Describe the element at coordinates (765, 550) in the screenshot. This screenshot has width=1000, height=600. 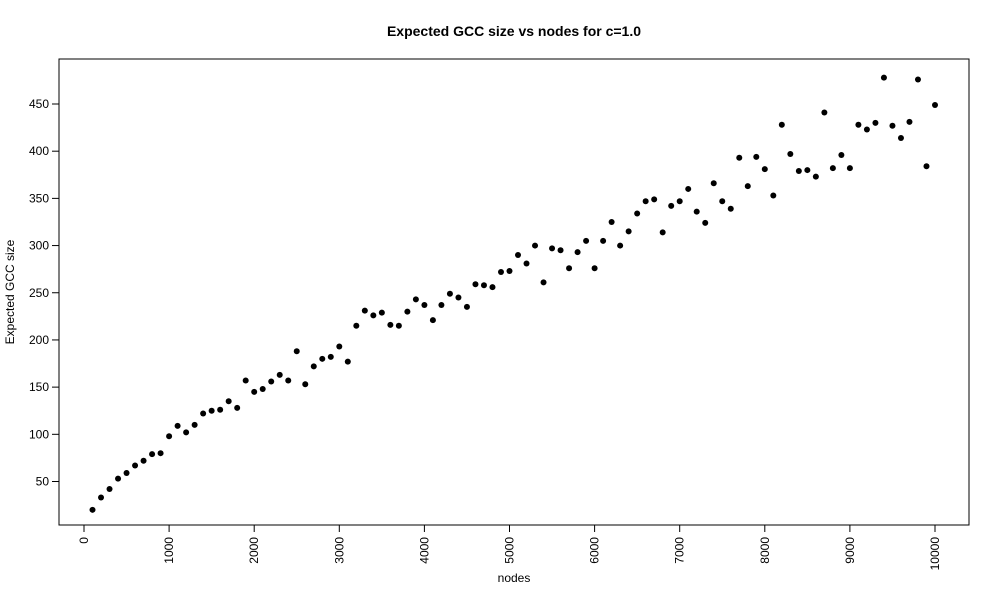
I see `x-tick-label: 8000` at that location.